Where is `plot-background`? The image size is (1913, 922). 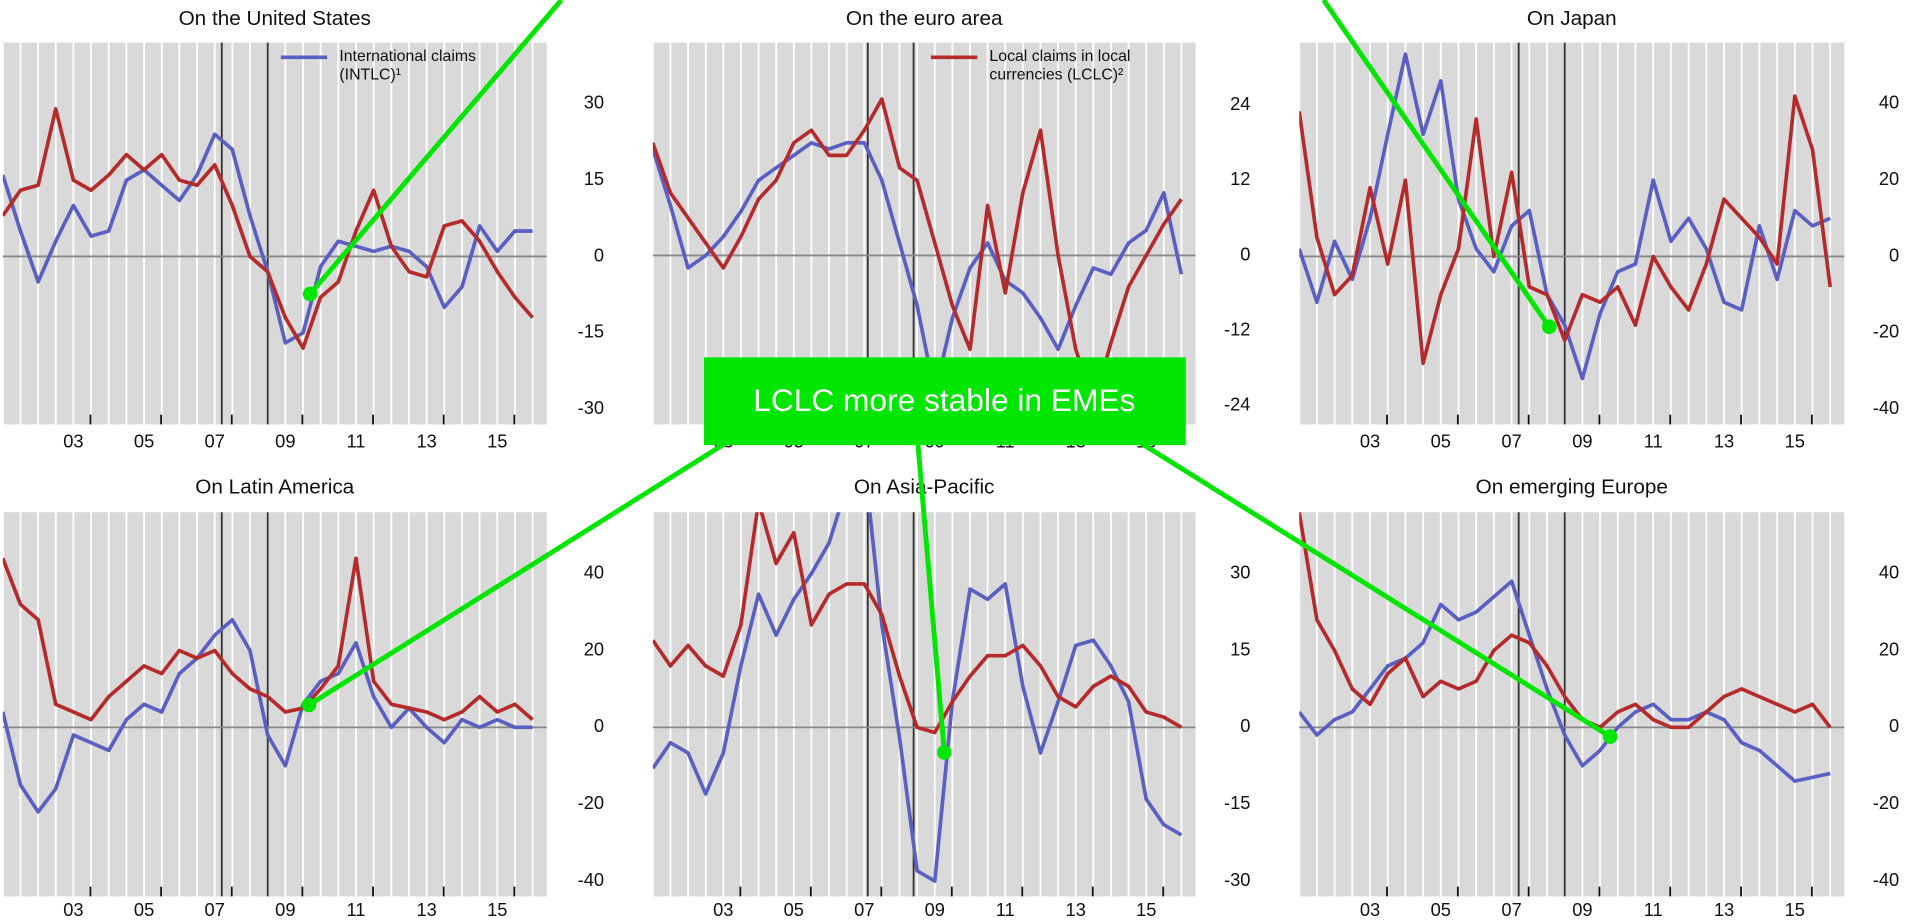
plot-background is located at coordinates (924, 704).